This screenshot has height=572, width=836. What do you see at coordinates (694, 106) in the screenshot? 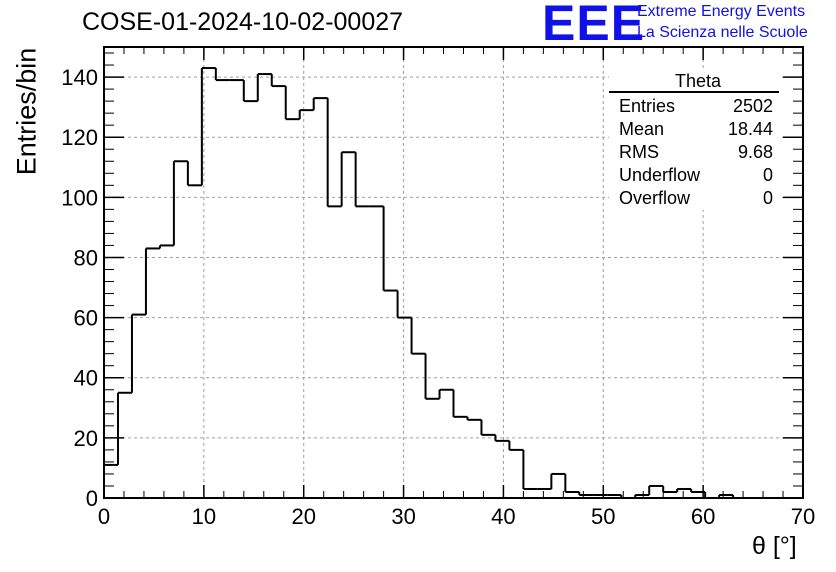
I see `stats-row-entries: Entries 2502` at bounding box center [694, 106].